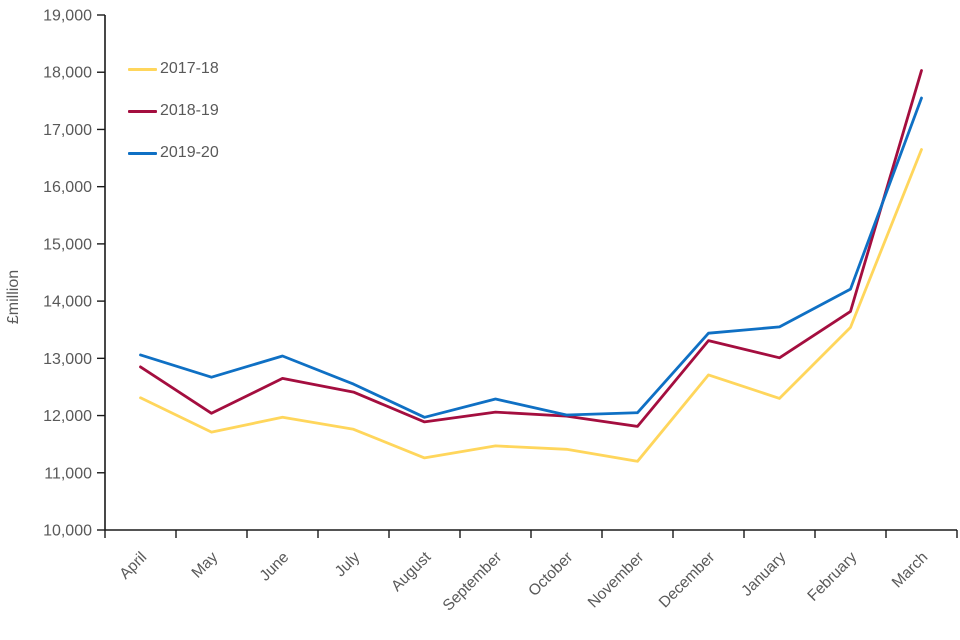  Describe the element at coordinates (68, 473) in the screenshot. I see `y-tick-label: 11,000` at that location.